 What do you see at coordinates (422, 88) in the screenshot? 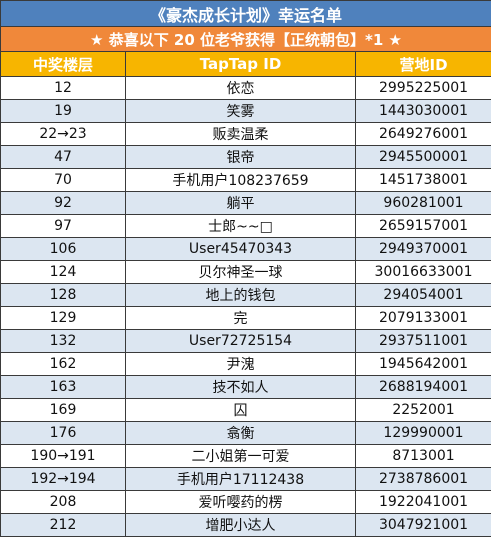
I see `camp-id: 2995225001` at bounding box center [422, 88].